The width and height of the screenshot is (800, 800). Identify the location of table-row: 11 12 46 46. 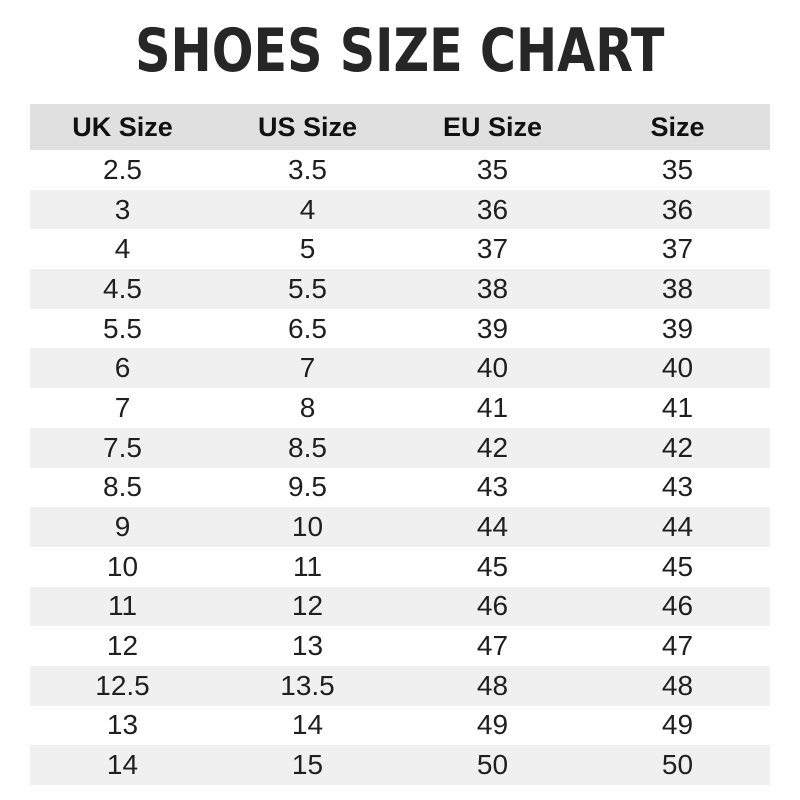
(400, 606).